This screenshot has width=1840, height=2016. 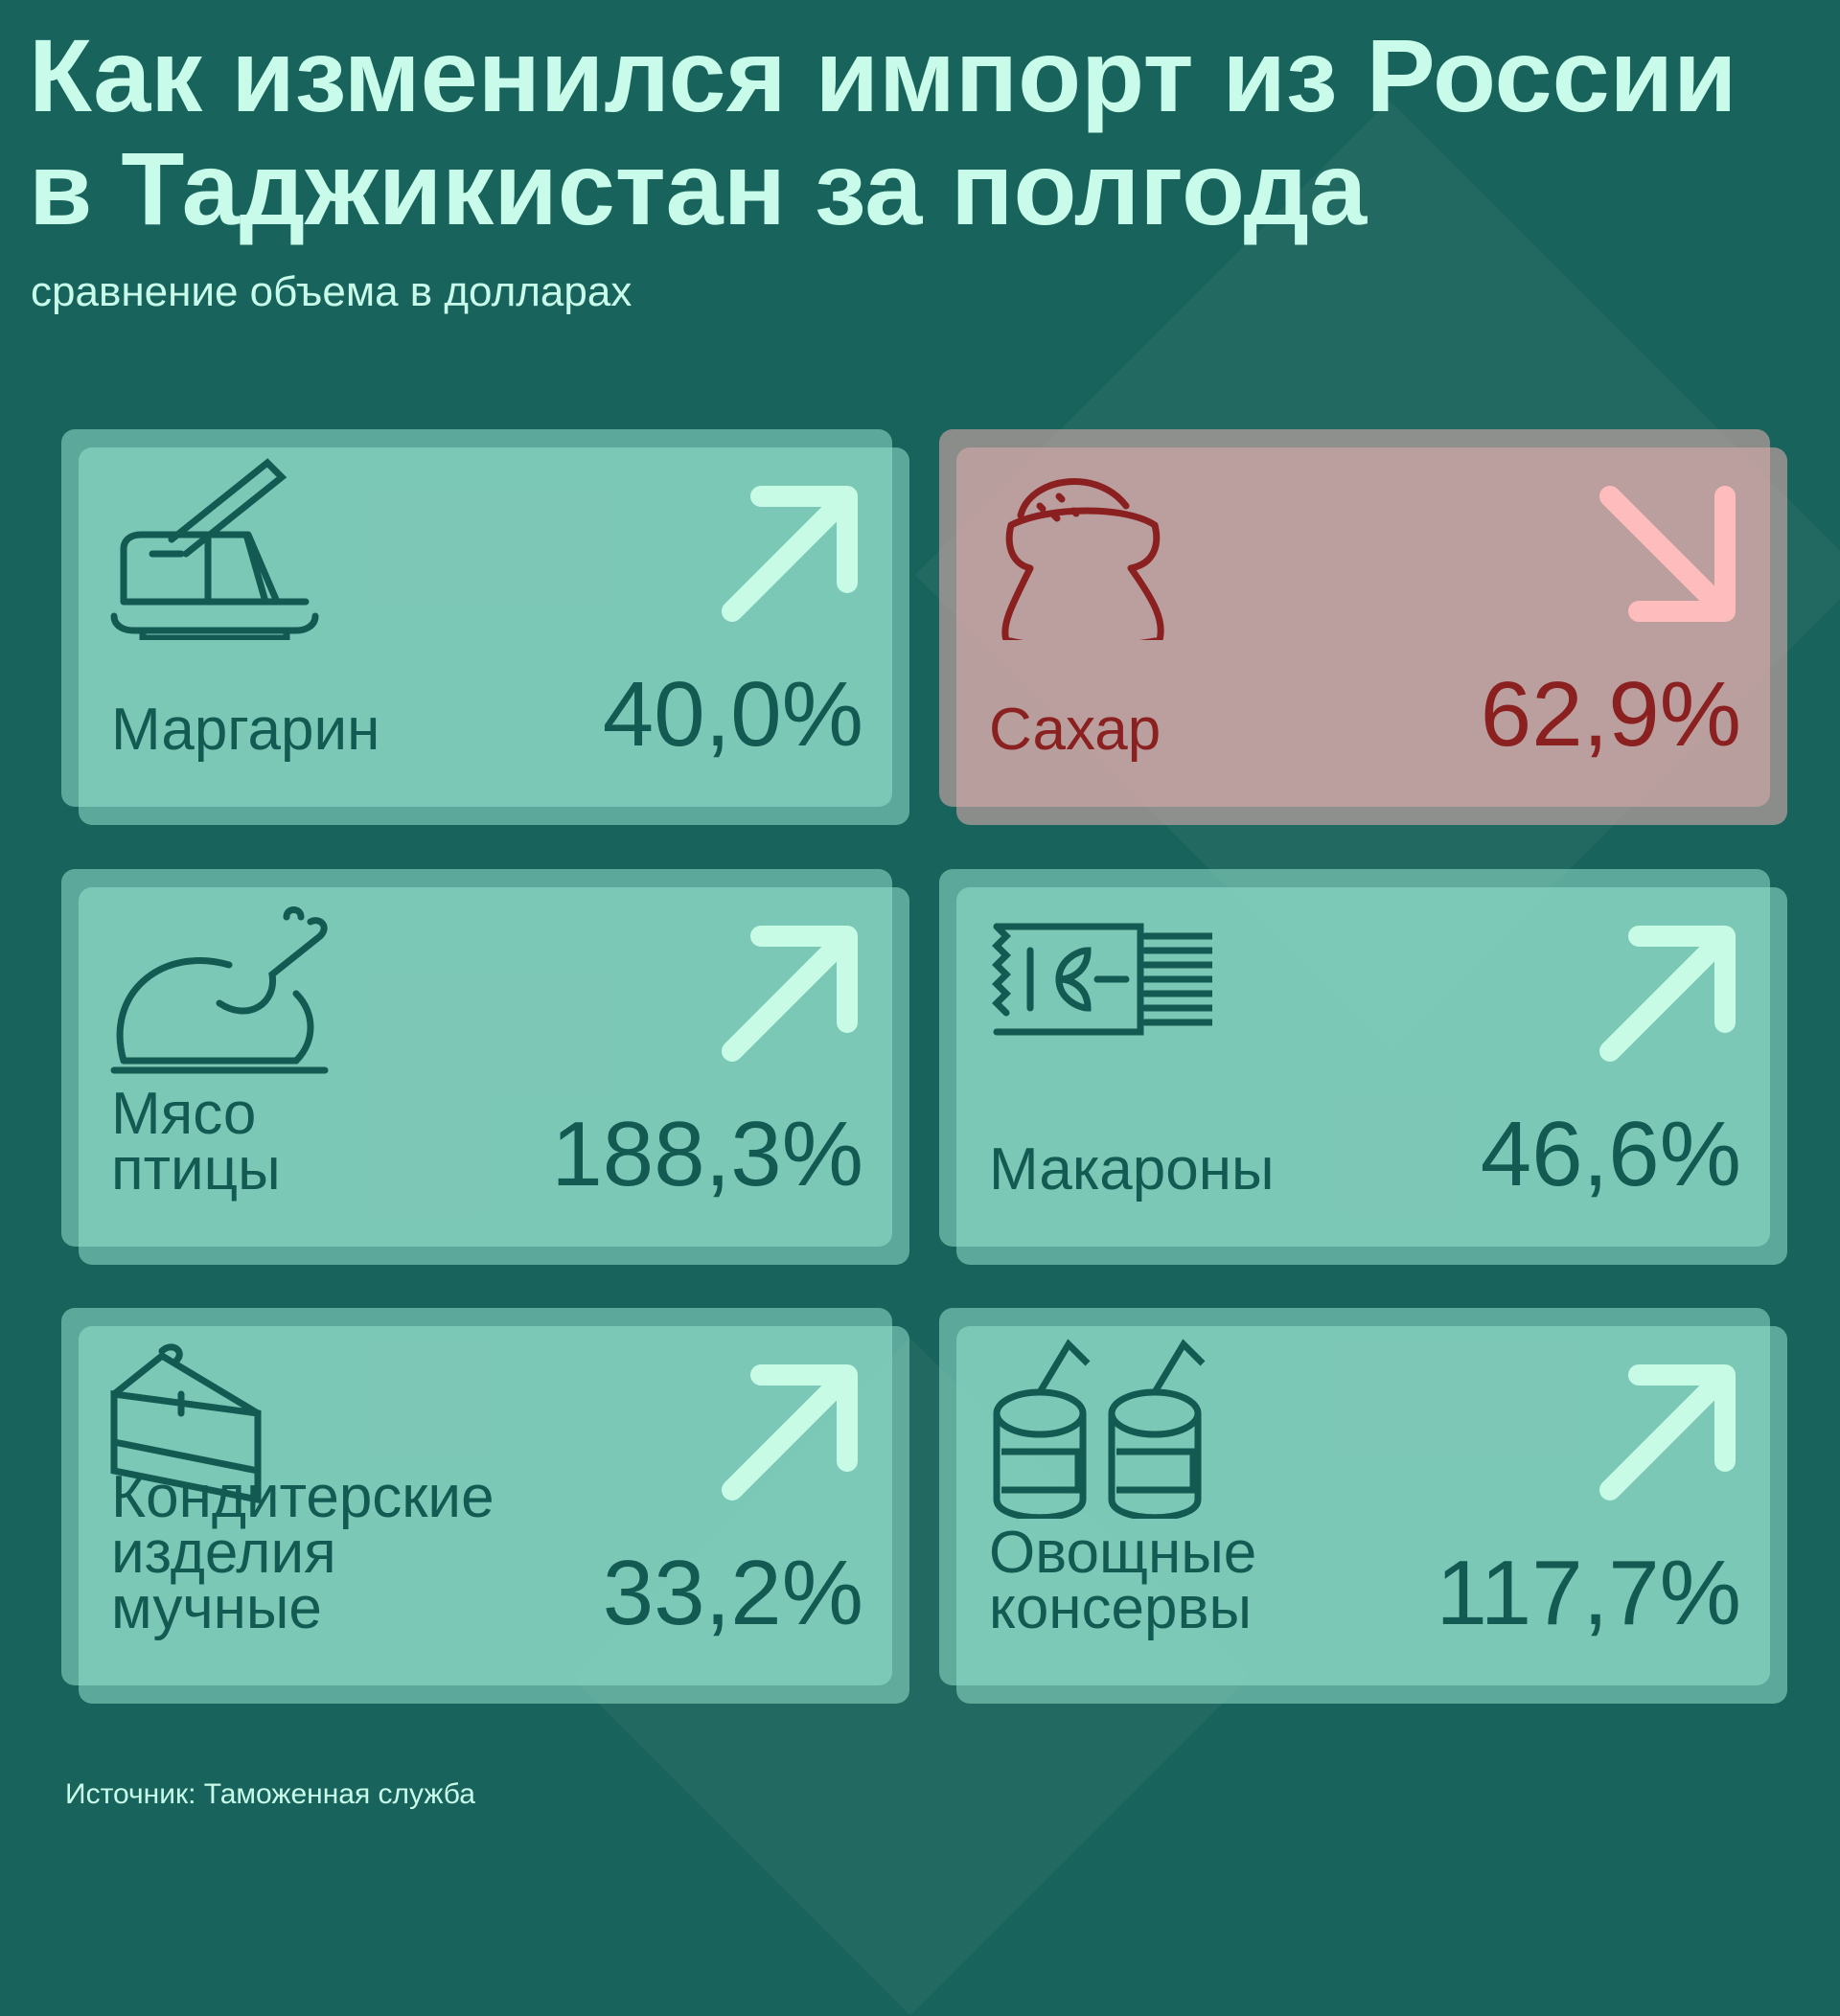 I want to click on product-card: Овощные консервы 117,7%, so click(x=1363, y=1506).